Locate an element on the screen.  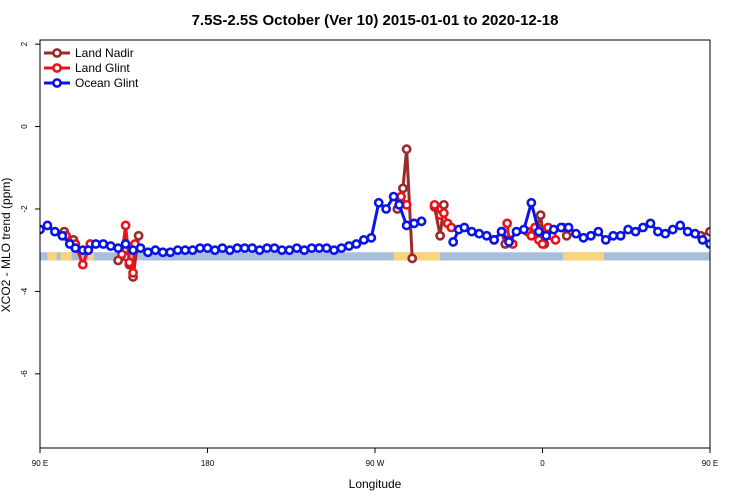
y-tick-label: -4 is located at coordinates (24, 291).